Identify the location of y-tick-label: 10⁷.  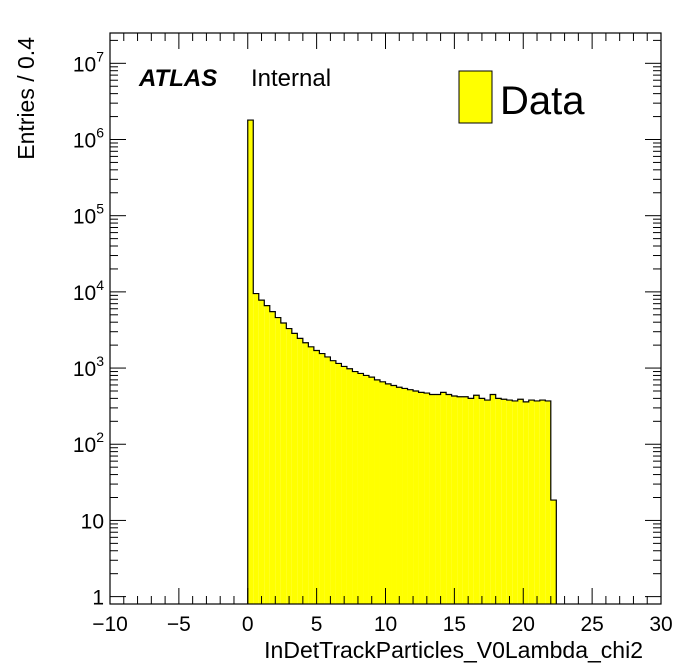
(88, 62).